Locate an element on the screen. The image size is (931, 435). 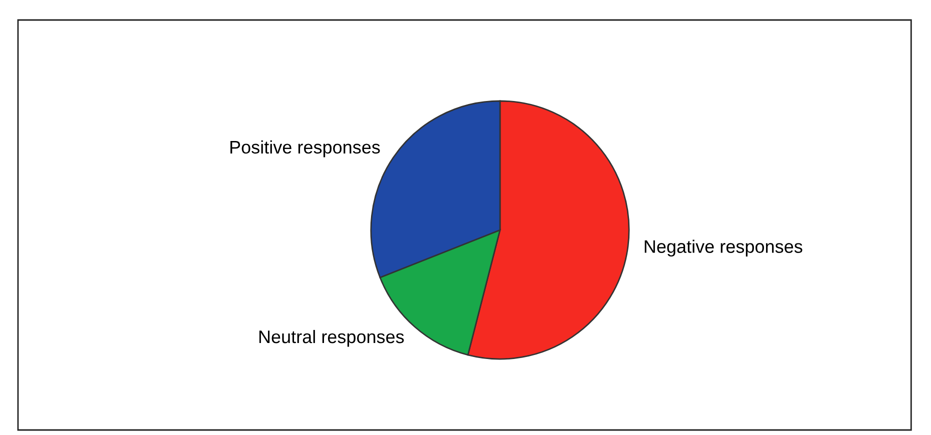
slice-label: Negative responses is located at coordinates (723, 248).